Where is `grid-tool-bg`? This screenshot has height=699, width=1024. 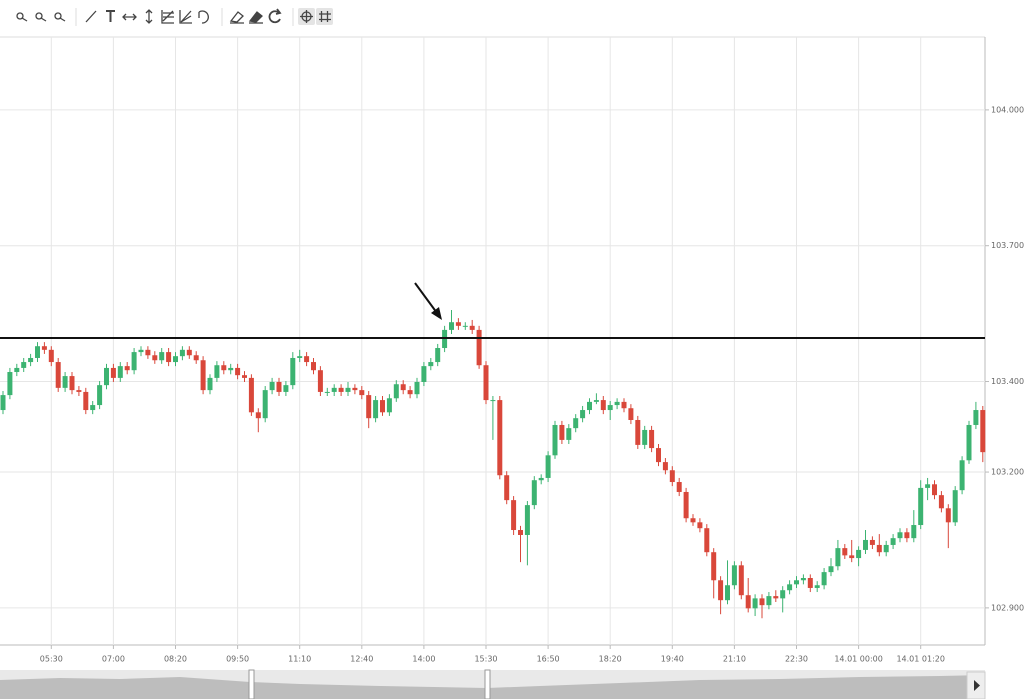
grid-tool-bg is located at coordinates (324, 16).